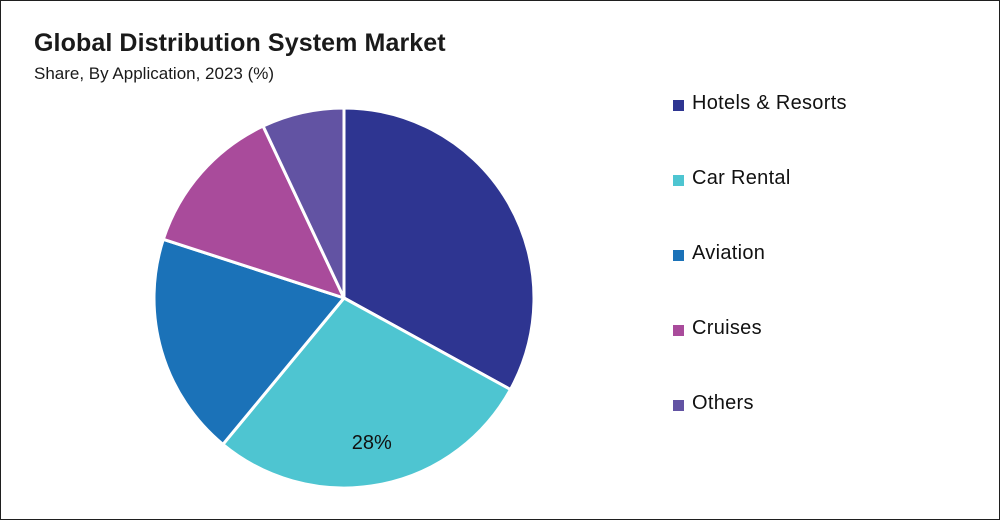 The height and width of the screenshot is (521, 1000). I want to click on legend-label: Hotels & Resorts, so click(769, 103).